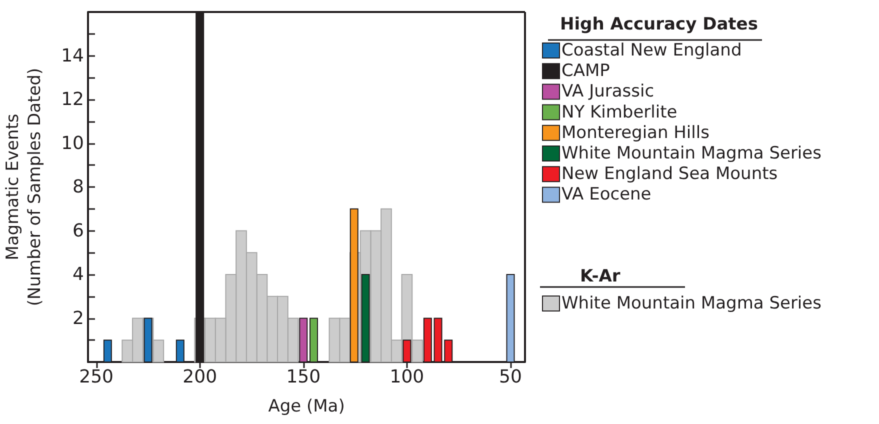 The width and height of the screenshot is (879, 424). I want to click on x-tick-label: 100, so click(407, 377).